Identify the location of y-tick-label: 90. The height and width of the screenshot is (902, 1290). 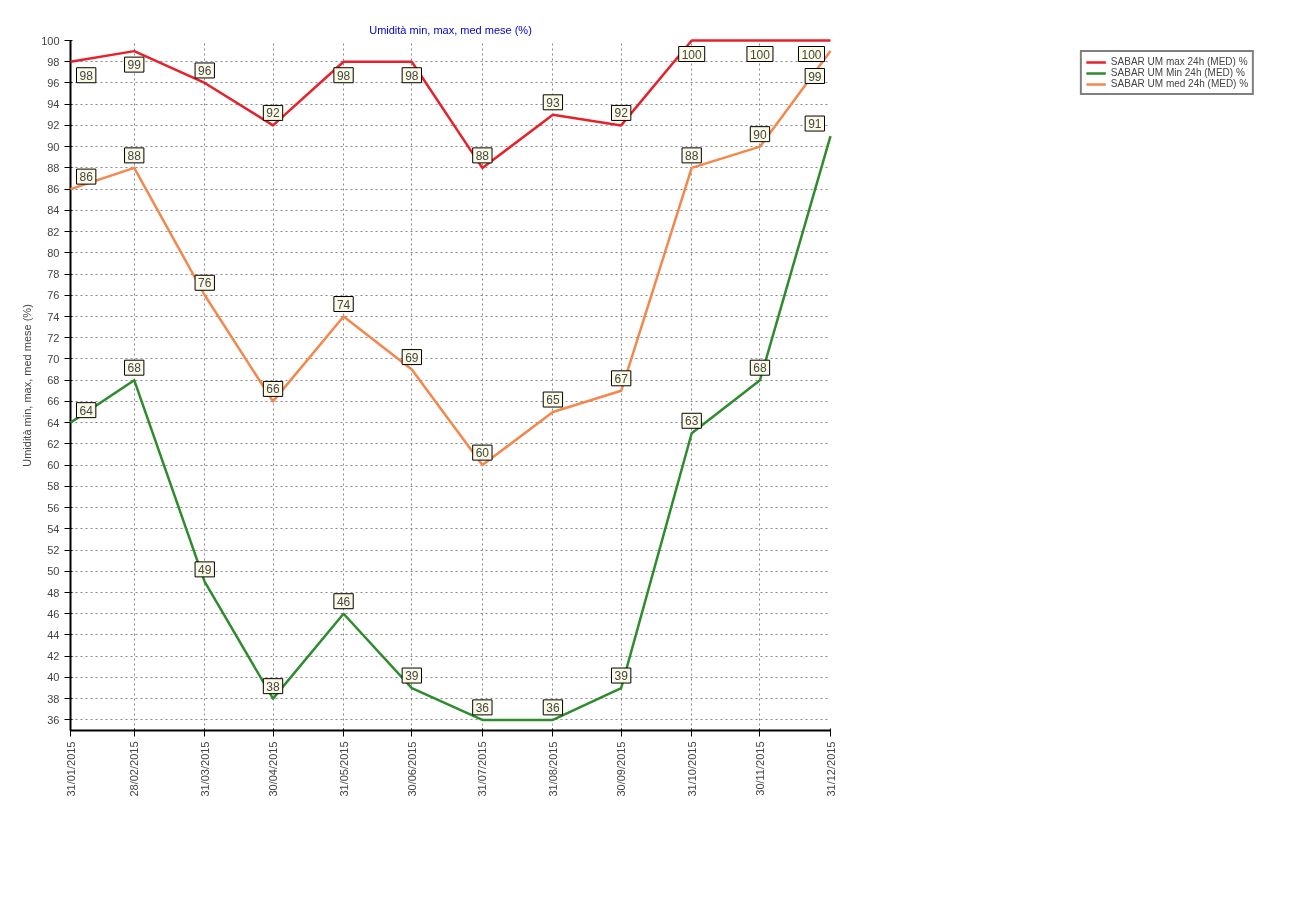
(53, 146).